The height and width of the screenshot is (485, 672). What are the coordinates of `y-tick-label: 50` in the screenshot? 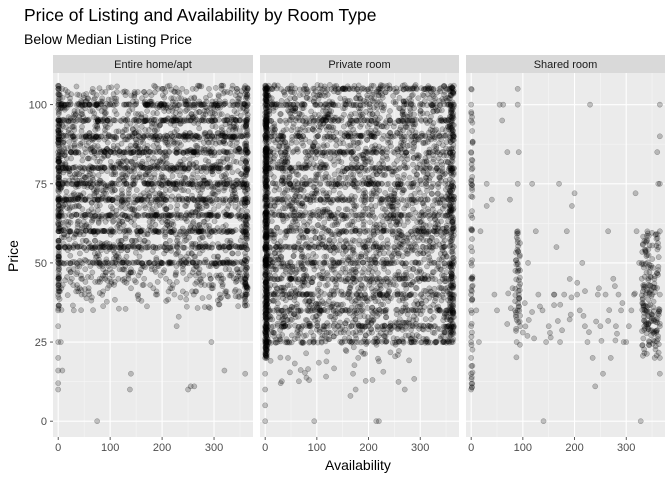 It's located at (41, 264).